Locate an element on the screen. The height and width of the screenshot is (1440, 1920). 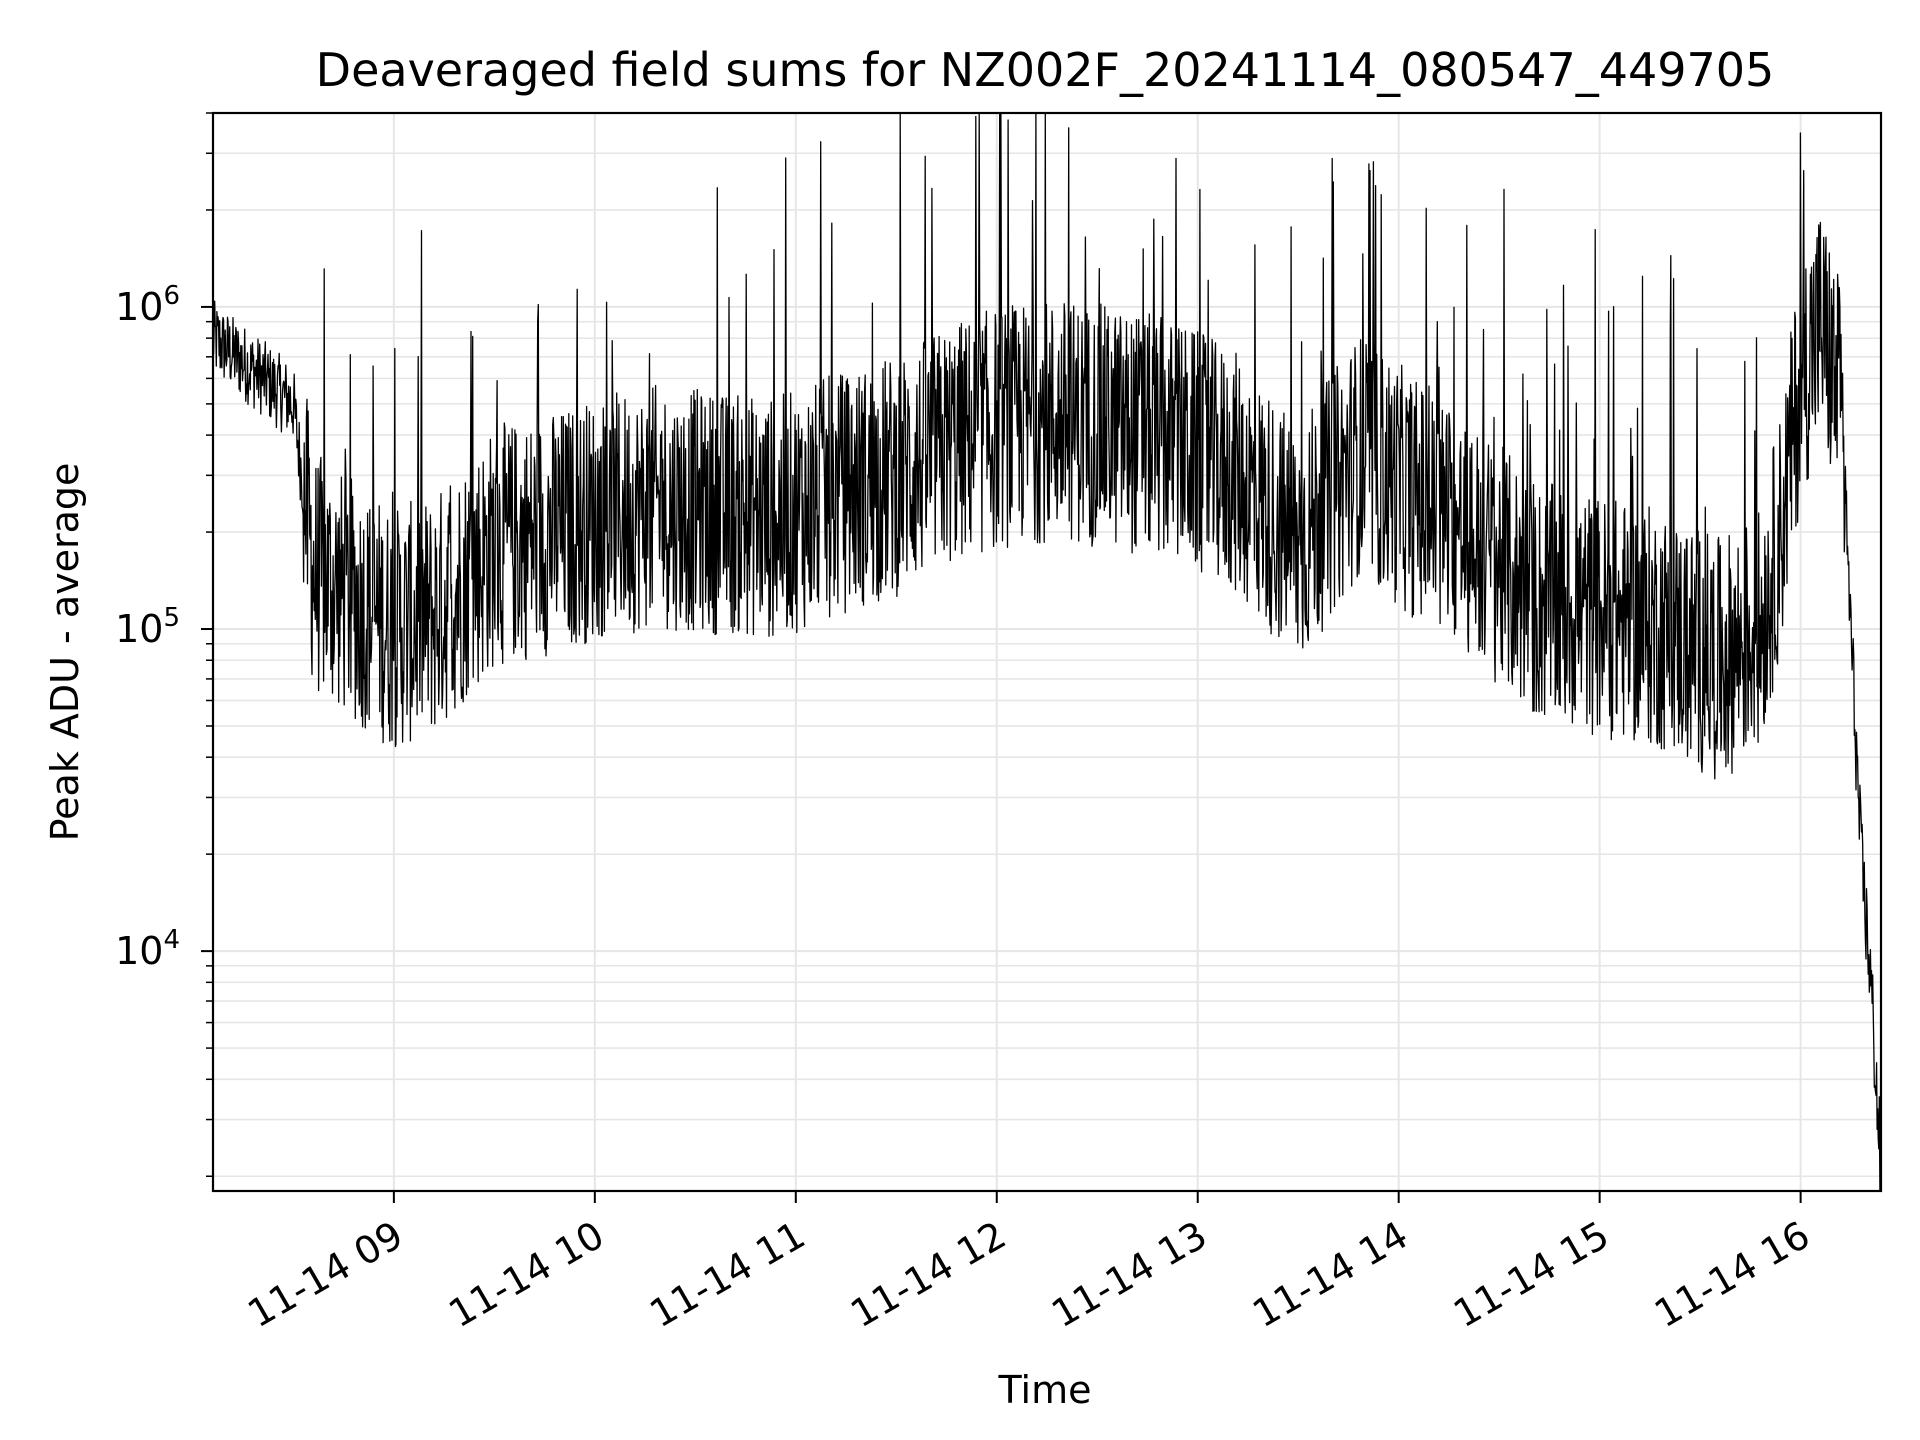
y-axis-label: Peak ADU - average is located at coordinates (65, 652).